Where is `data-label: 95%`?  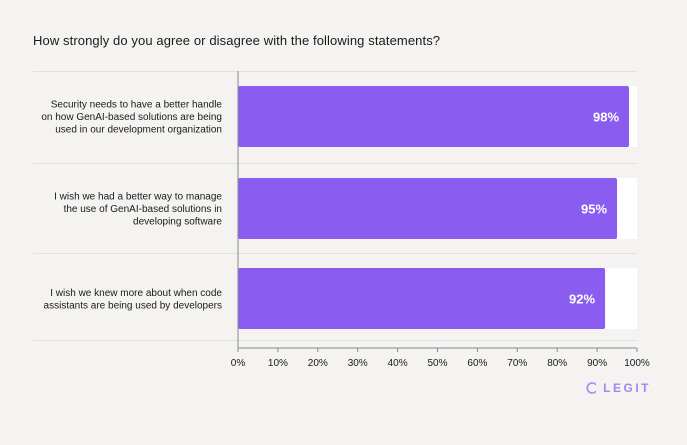 data-label: 95% is located at coordinates (594, 209).